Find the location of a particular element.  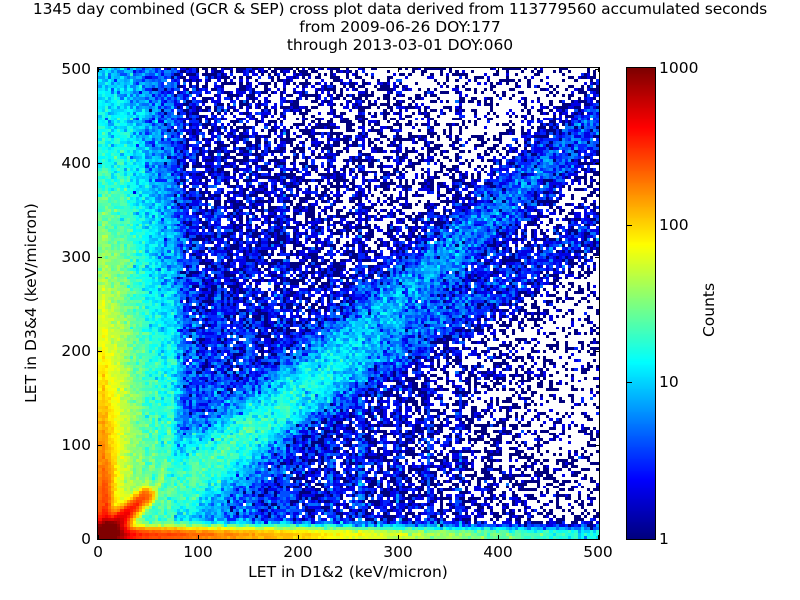

y-axis-label: LET in D3&4 (keV/micron) is located at coordinates (31, 303).